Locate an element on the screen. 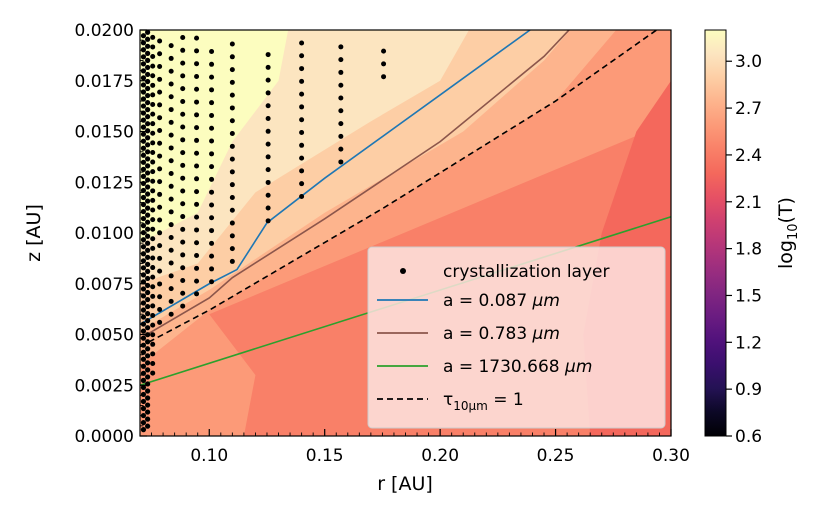  colorbar-tick-label: 2.4 is located at coordinates (748, 156).